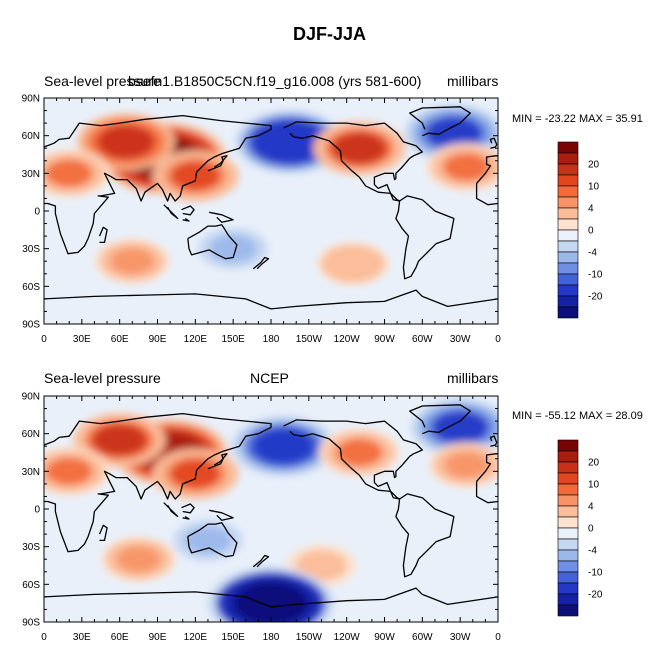  I want to click on bottom-lon-label-1: 30E, so click(82, 637).